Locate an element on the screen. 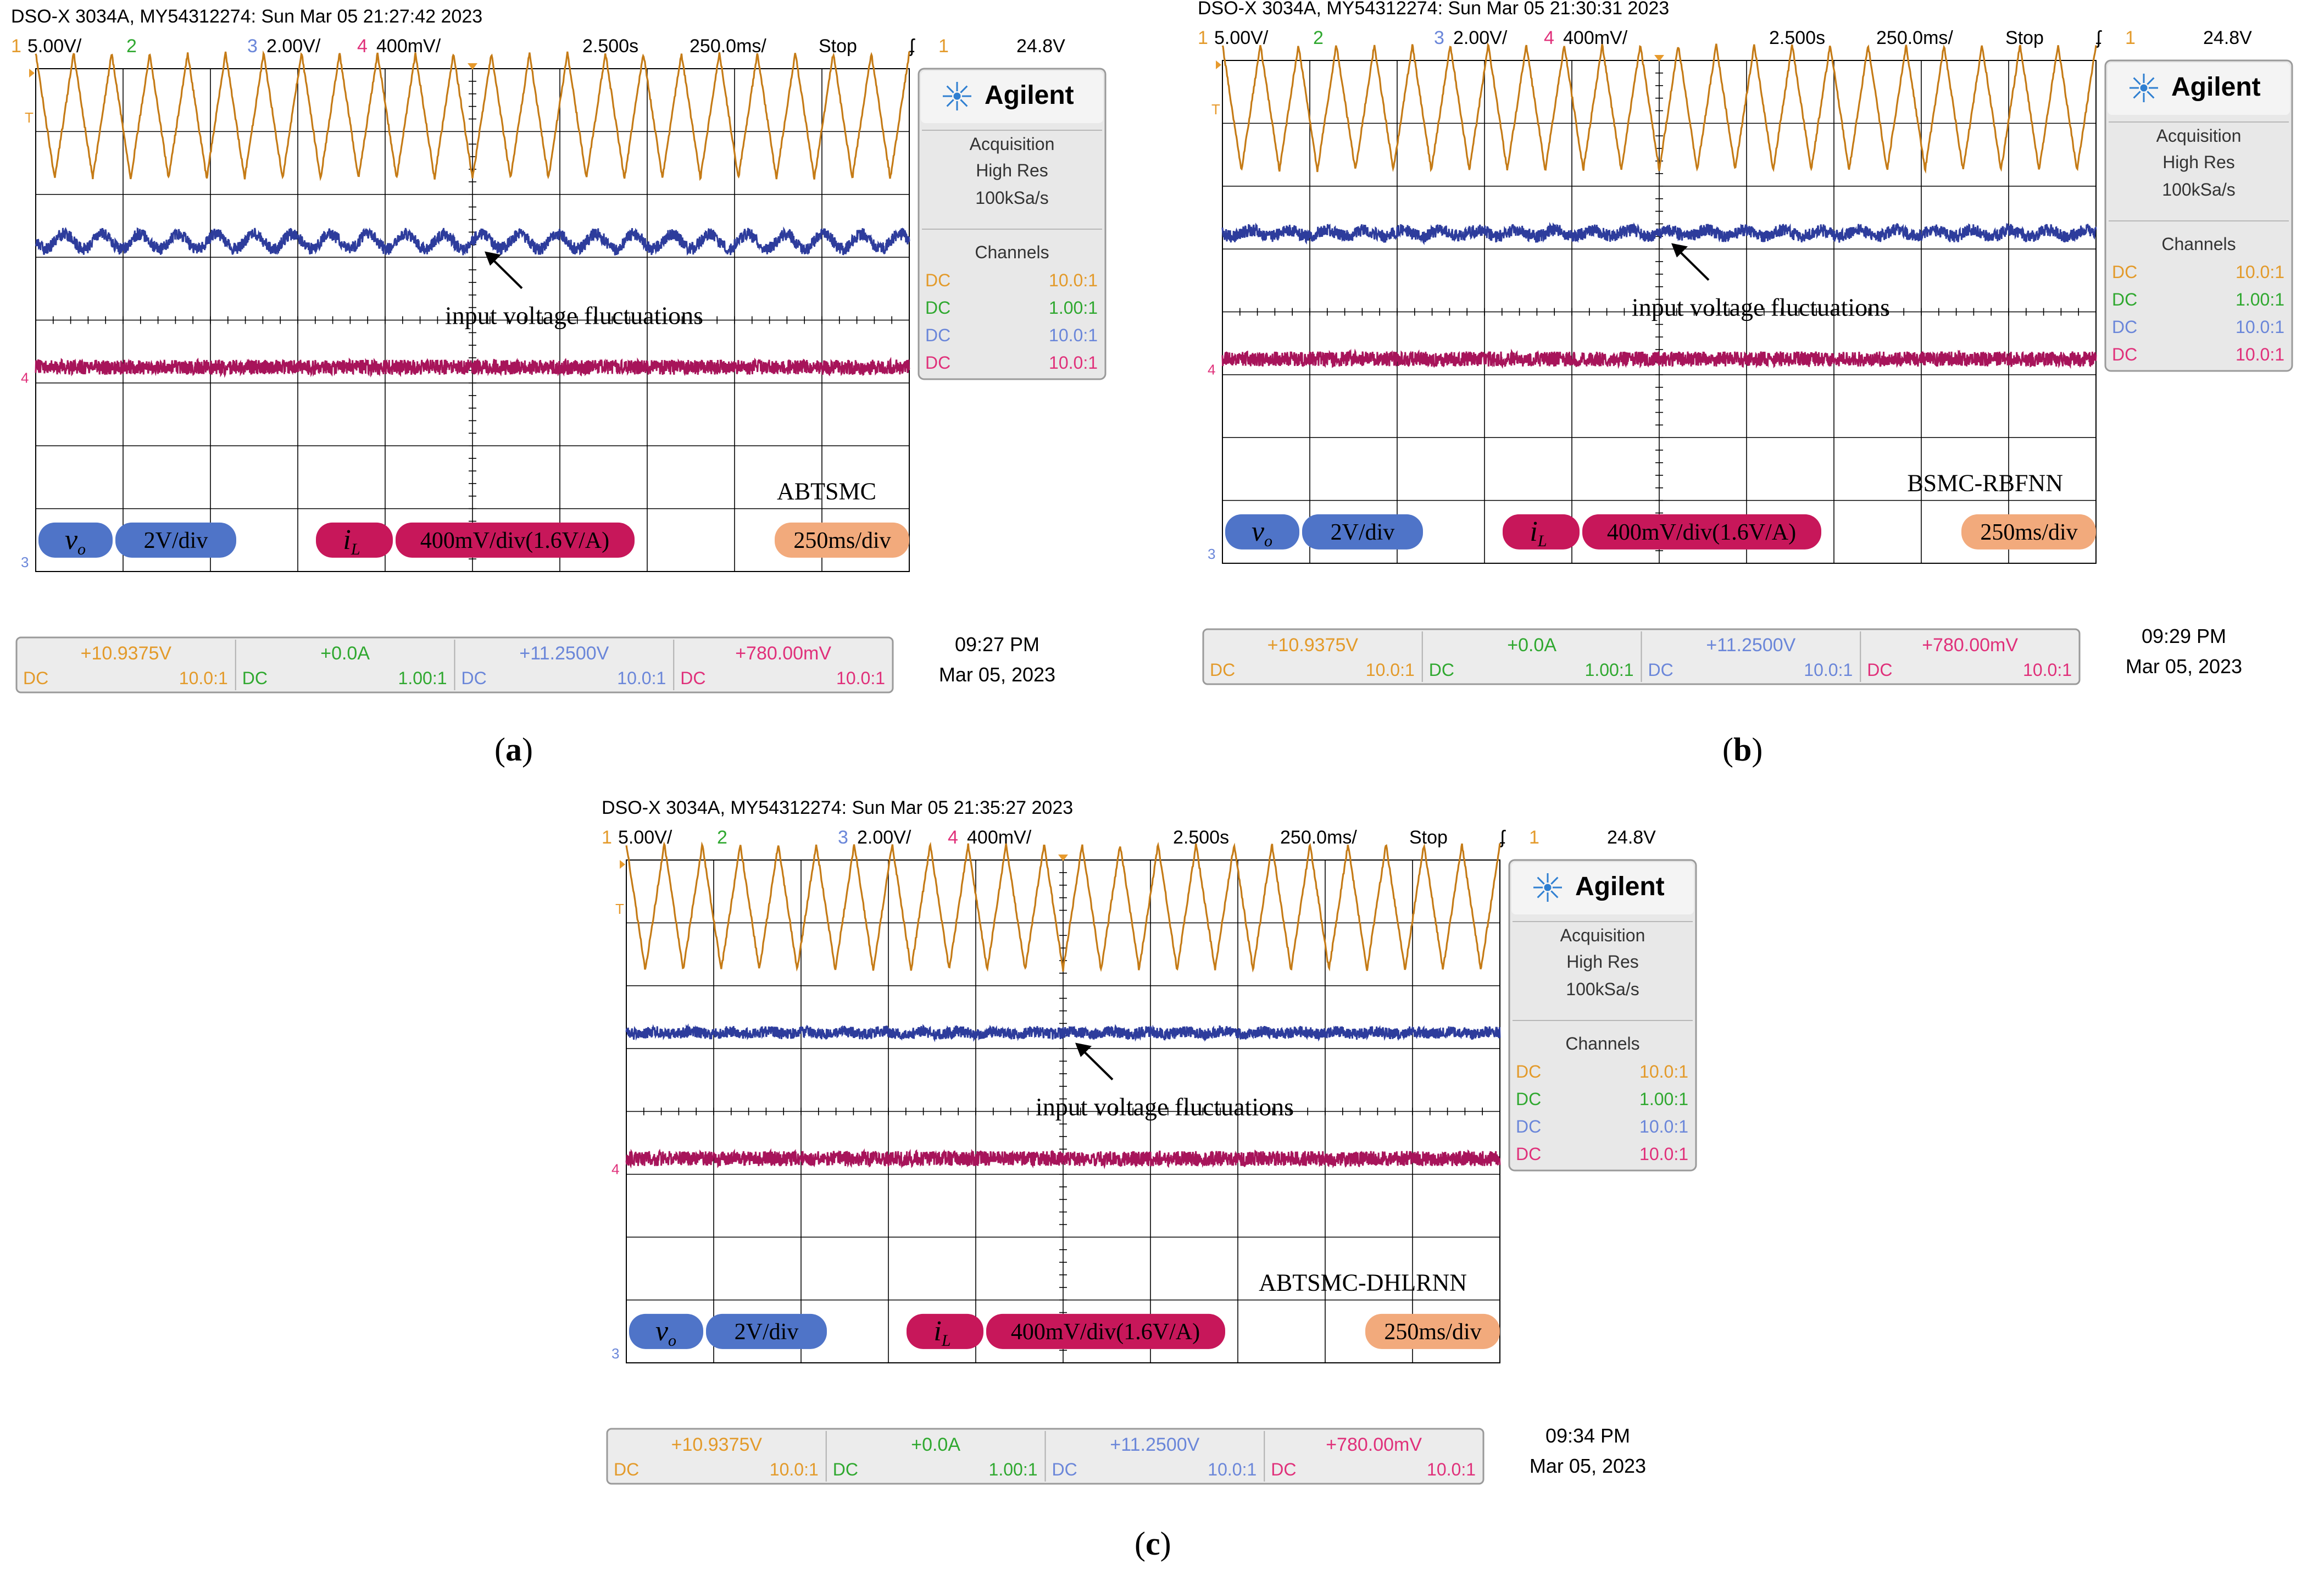  center-ticks is located at coordinates (472, 320).